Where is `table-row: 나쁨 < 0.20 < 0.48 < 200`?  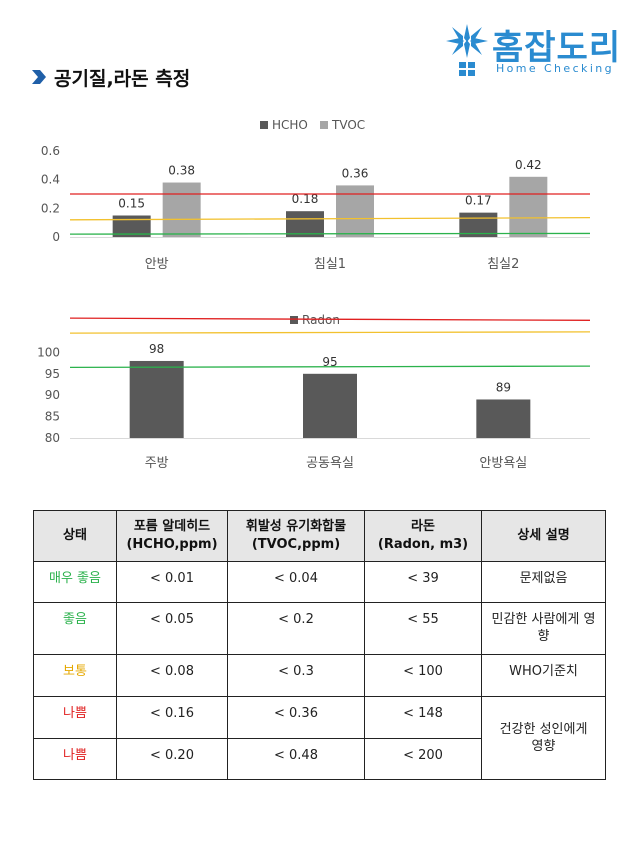 table-row: 나쁨 < 0.20 < 0.48 < 200 is located at coordinates (319, 759).